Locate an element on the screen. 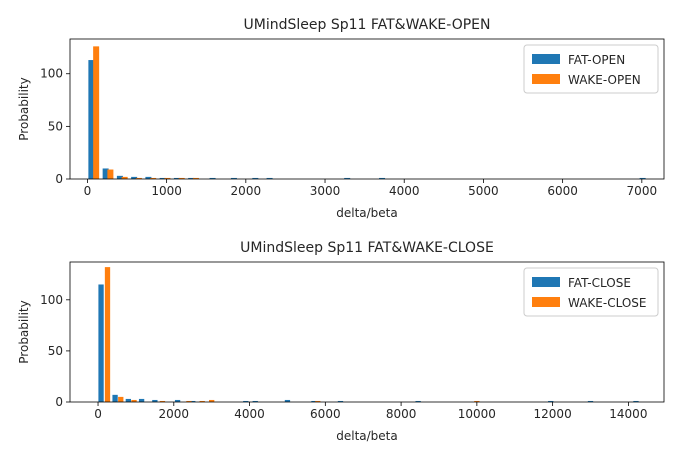 The image size is (690, 456). legend: FAT-OPEN WAKE-OPEN is located at coordinates (591, 69).